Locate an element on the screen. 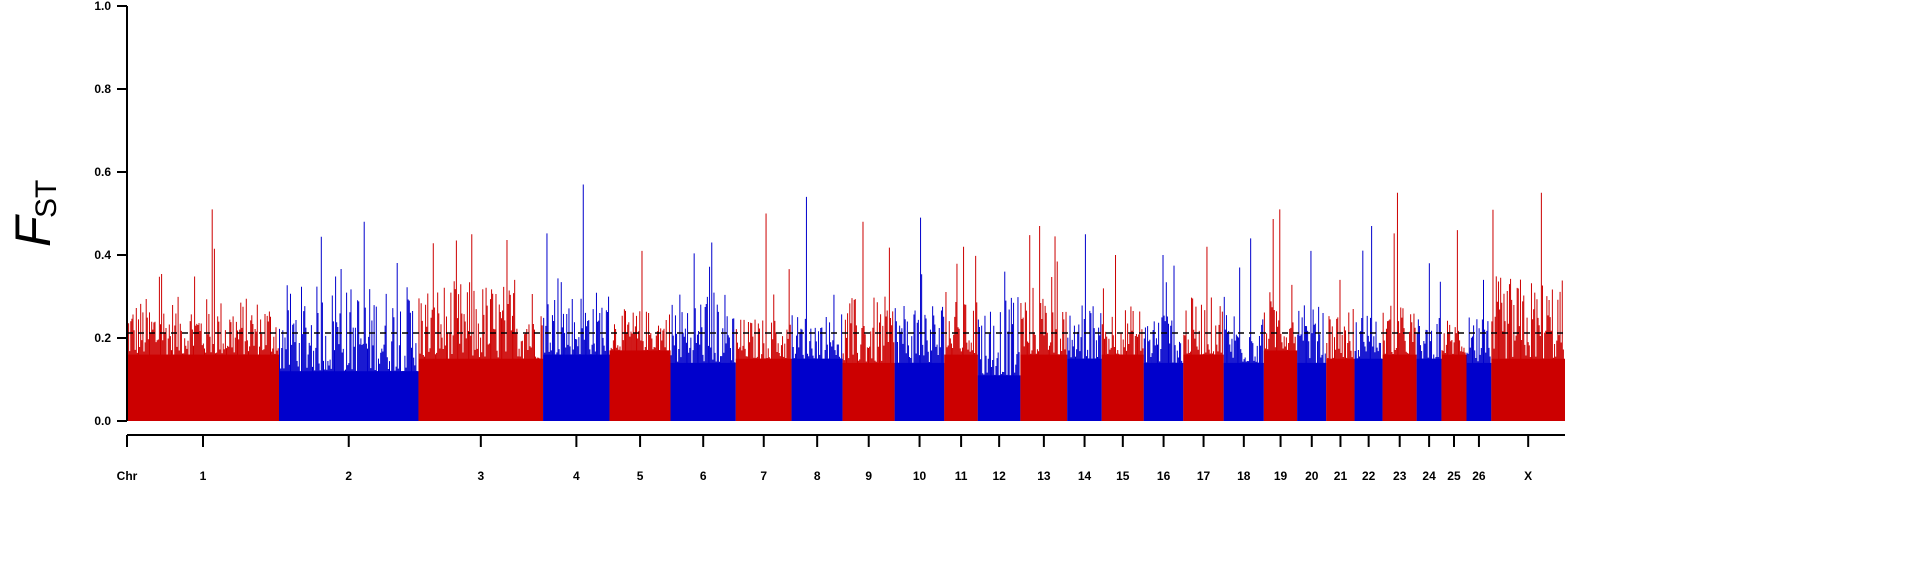 The height and width of the screenshot is (588, 1908). chromosome-14-bars is located at coordinates (1084, 327).